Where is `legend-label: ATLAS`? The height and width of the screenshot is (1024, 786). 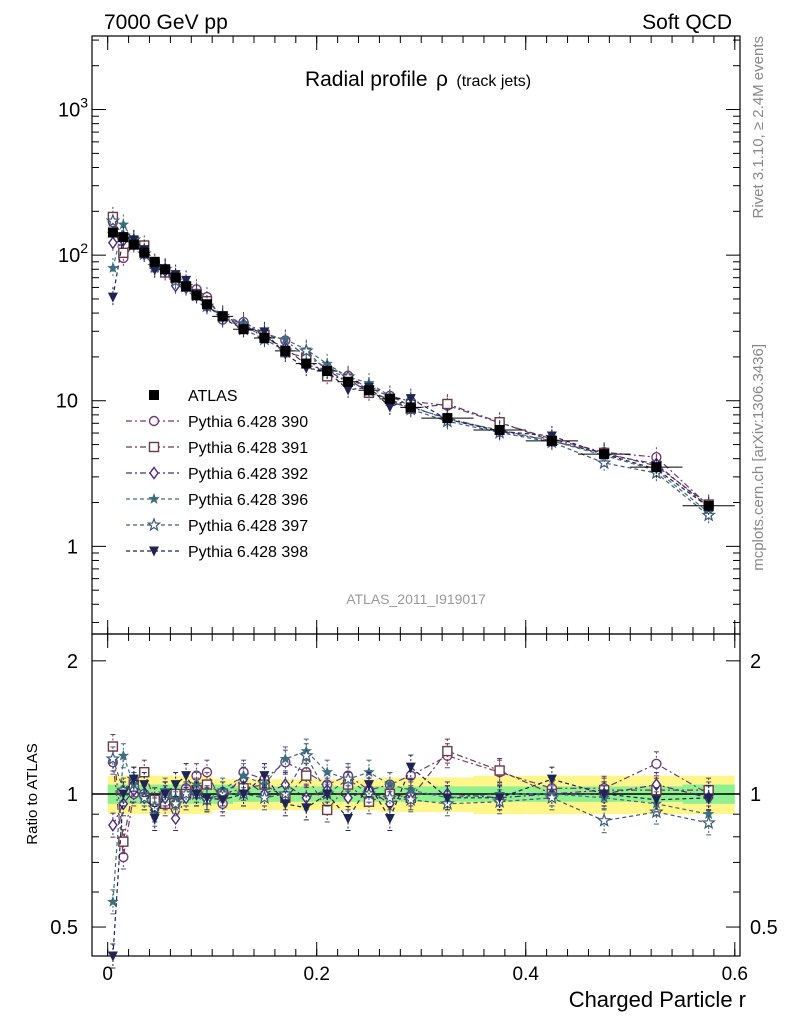 legend-label: ATLAS is located at coordinates (213, 396).